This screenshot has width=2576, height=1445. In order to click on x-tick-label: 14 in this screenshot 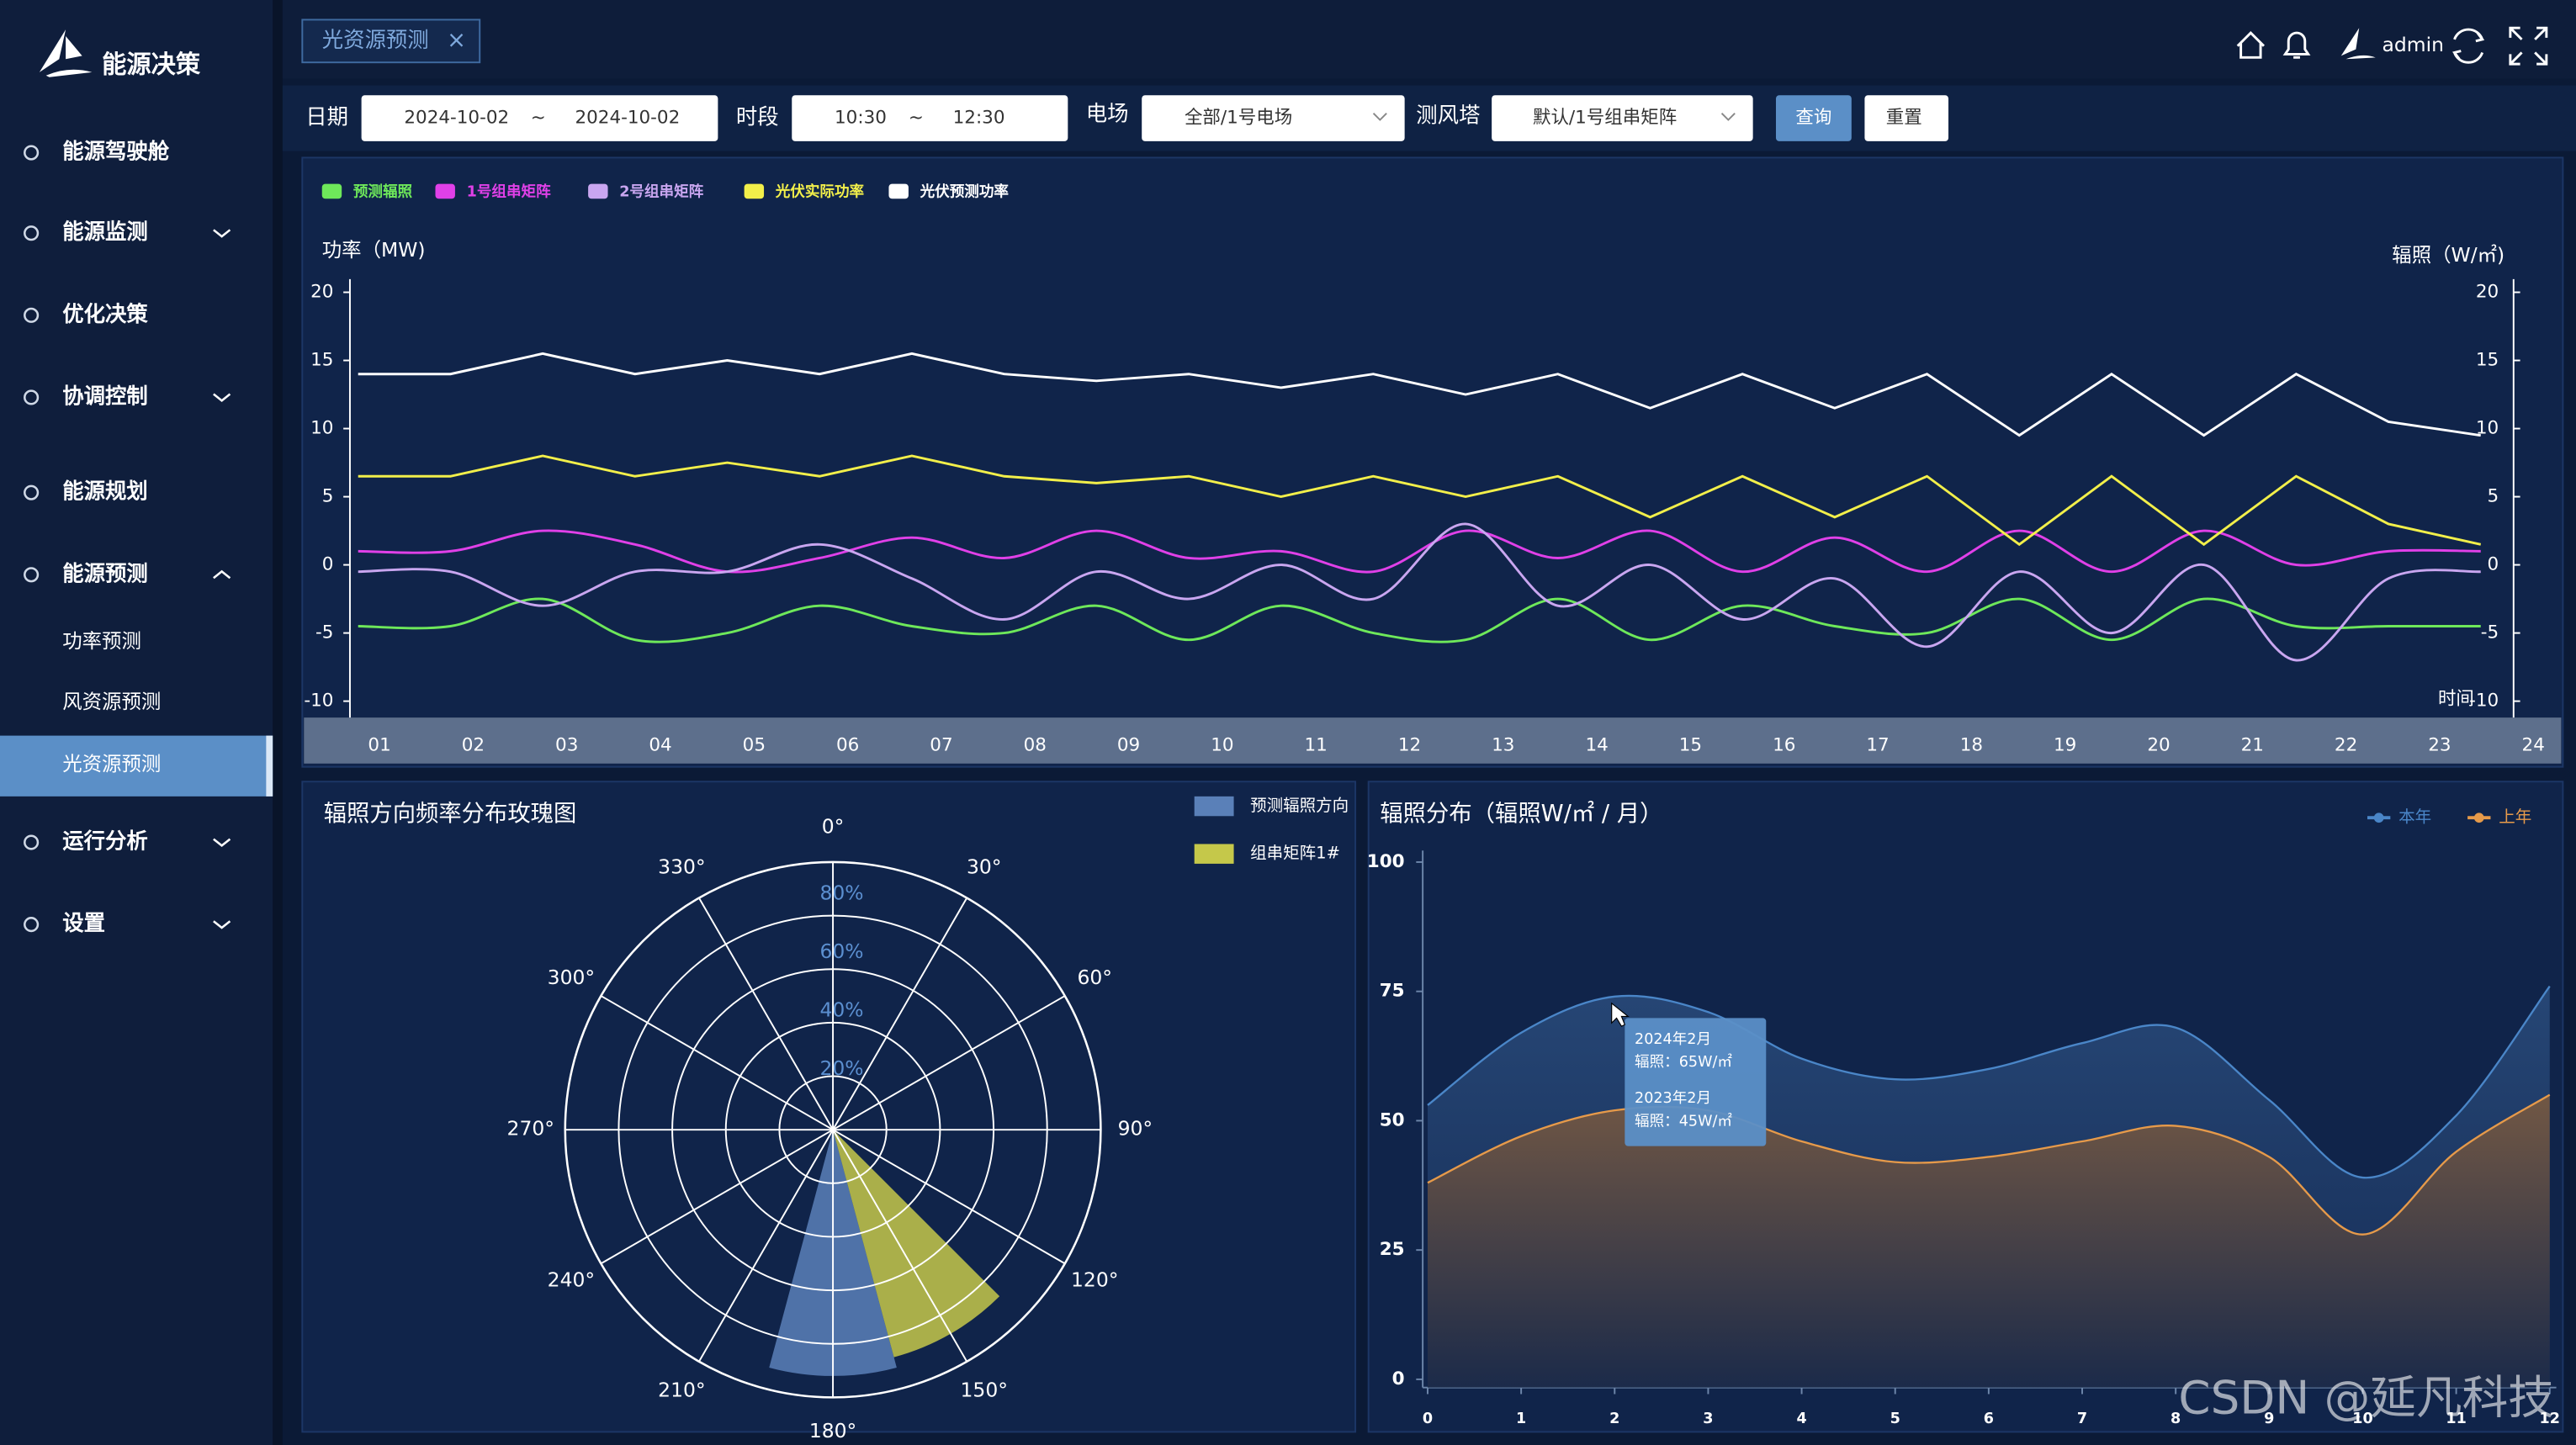, I will do `click(1596, 745)`.